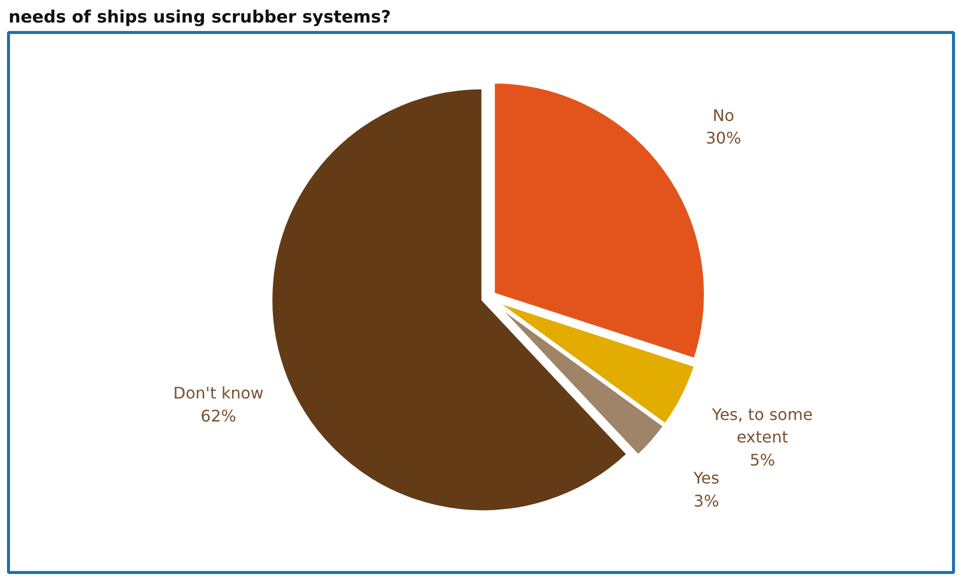  Describe the element at coordinates (218, 393) in the screenshot. I see `slice-label: Don't know` at that location.